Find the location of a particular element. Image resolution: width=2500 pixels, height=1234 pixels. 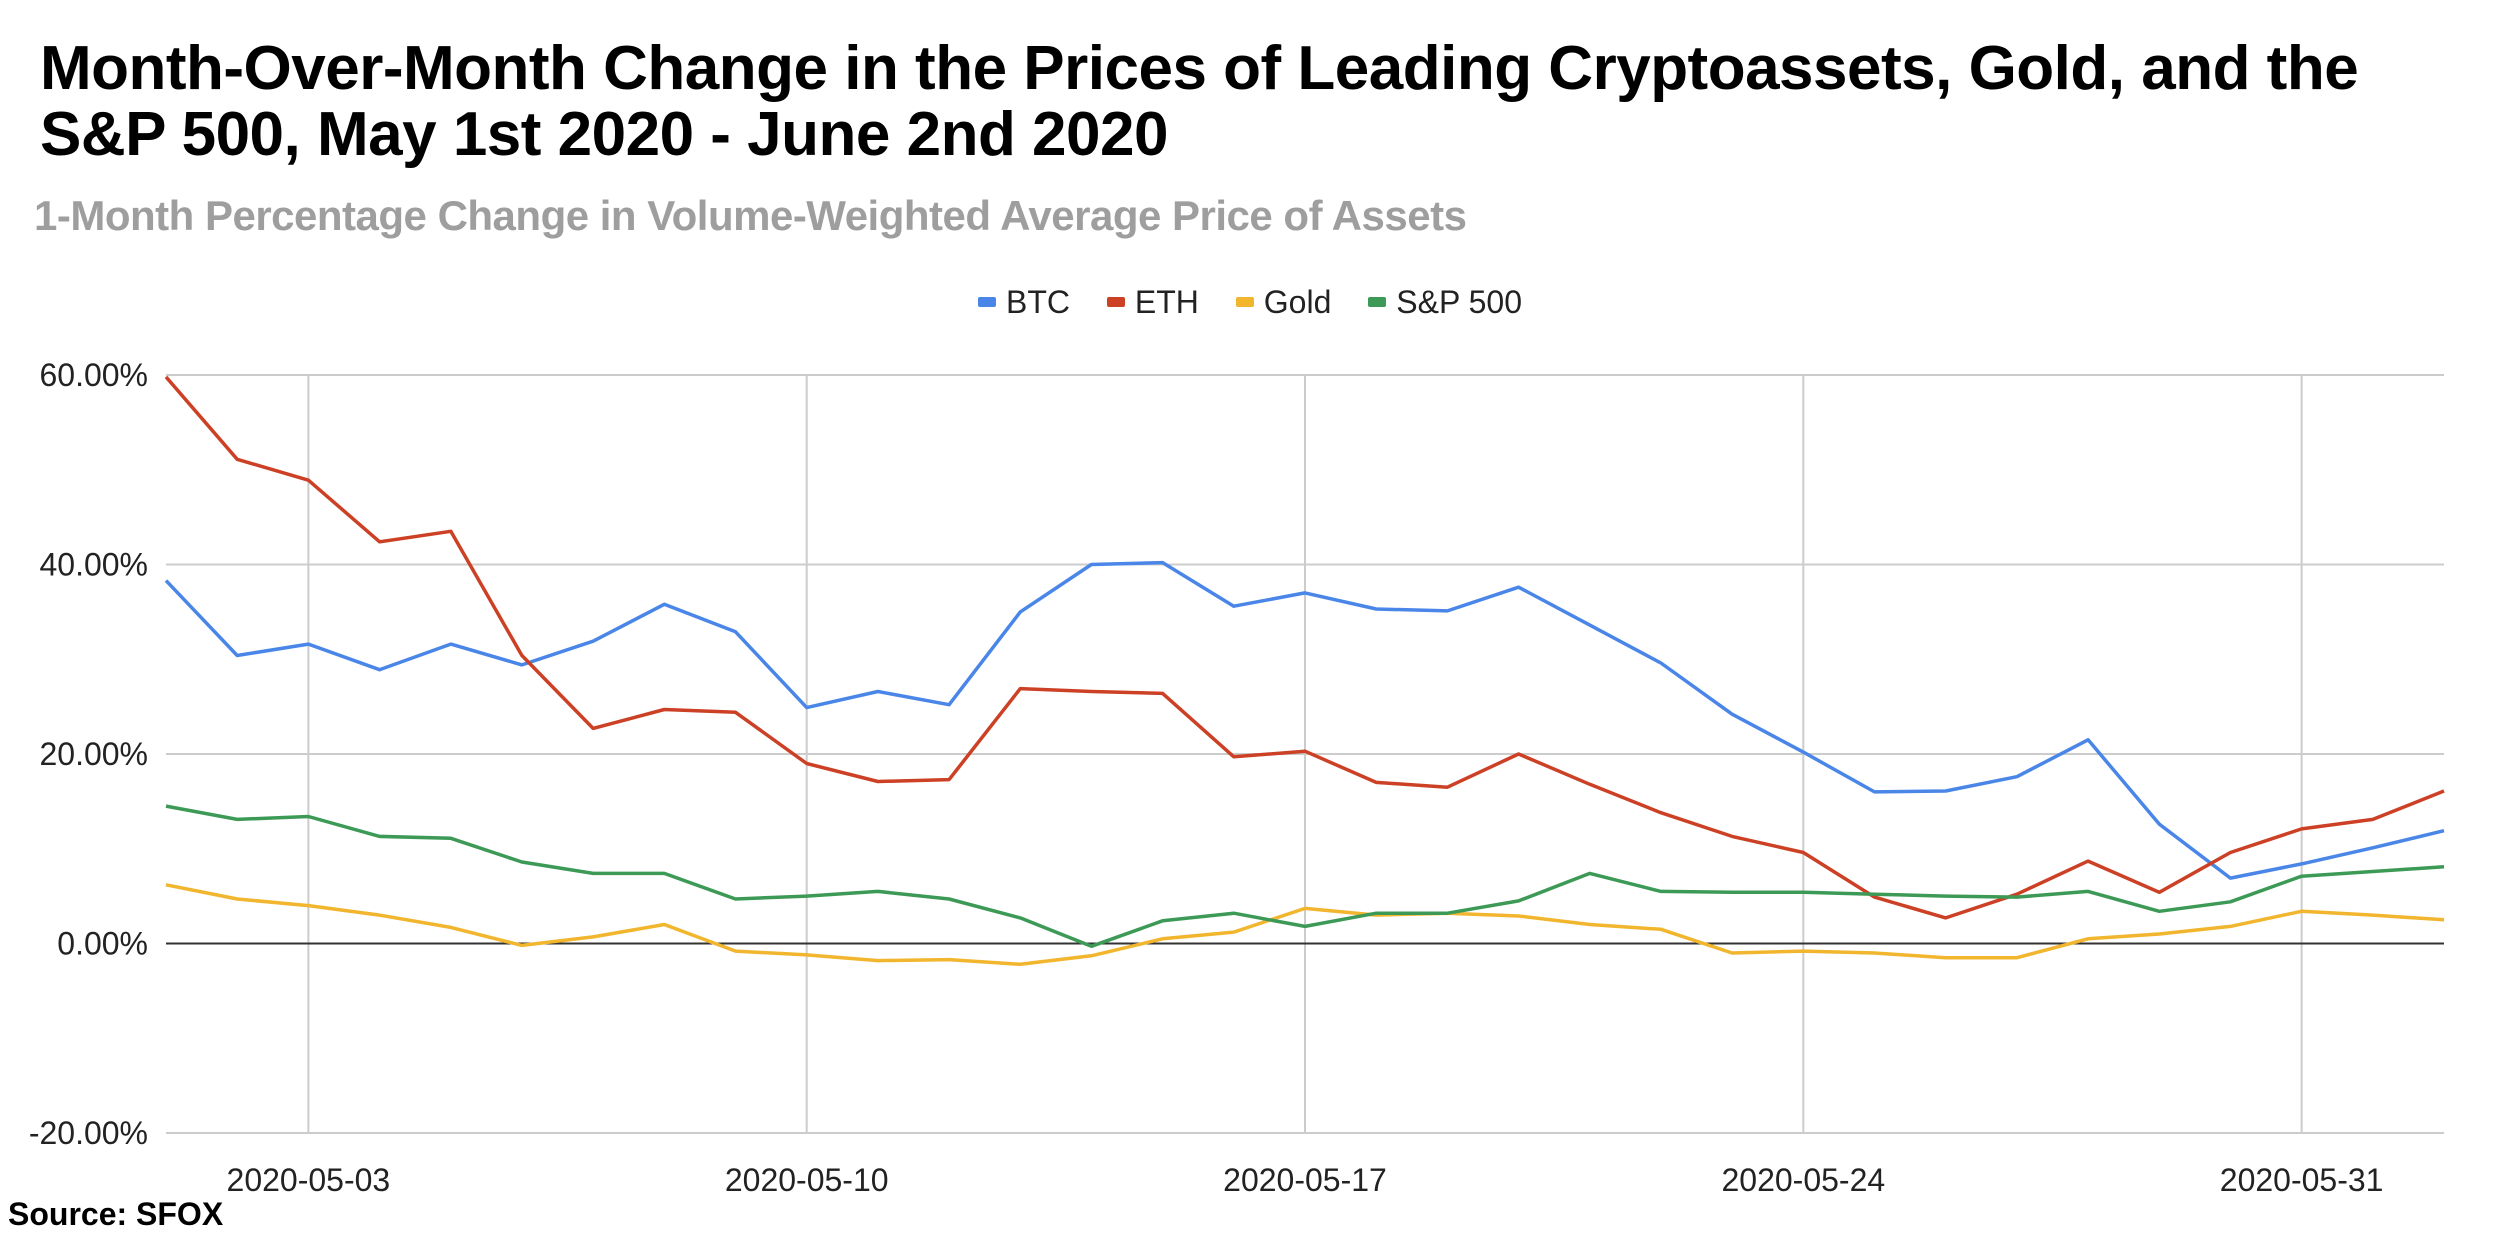

legend-item-eth: ETH is located at coordinates (1152, 302).